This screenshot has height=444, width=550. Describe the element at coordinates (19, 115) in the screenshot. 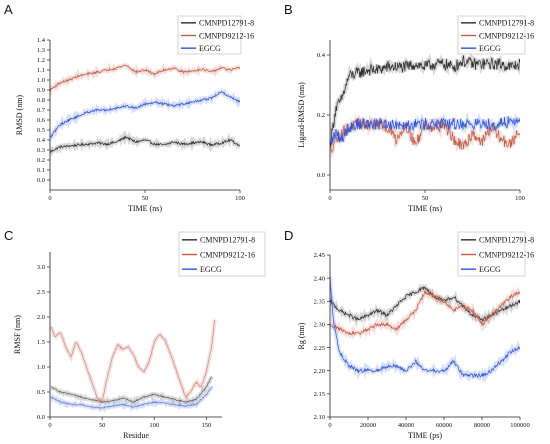

I see `y-axis-title: RMSD (nm)` at that location.